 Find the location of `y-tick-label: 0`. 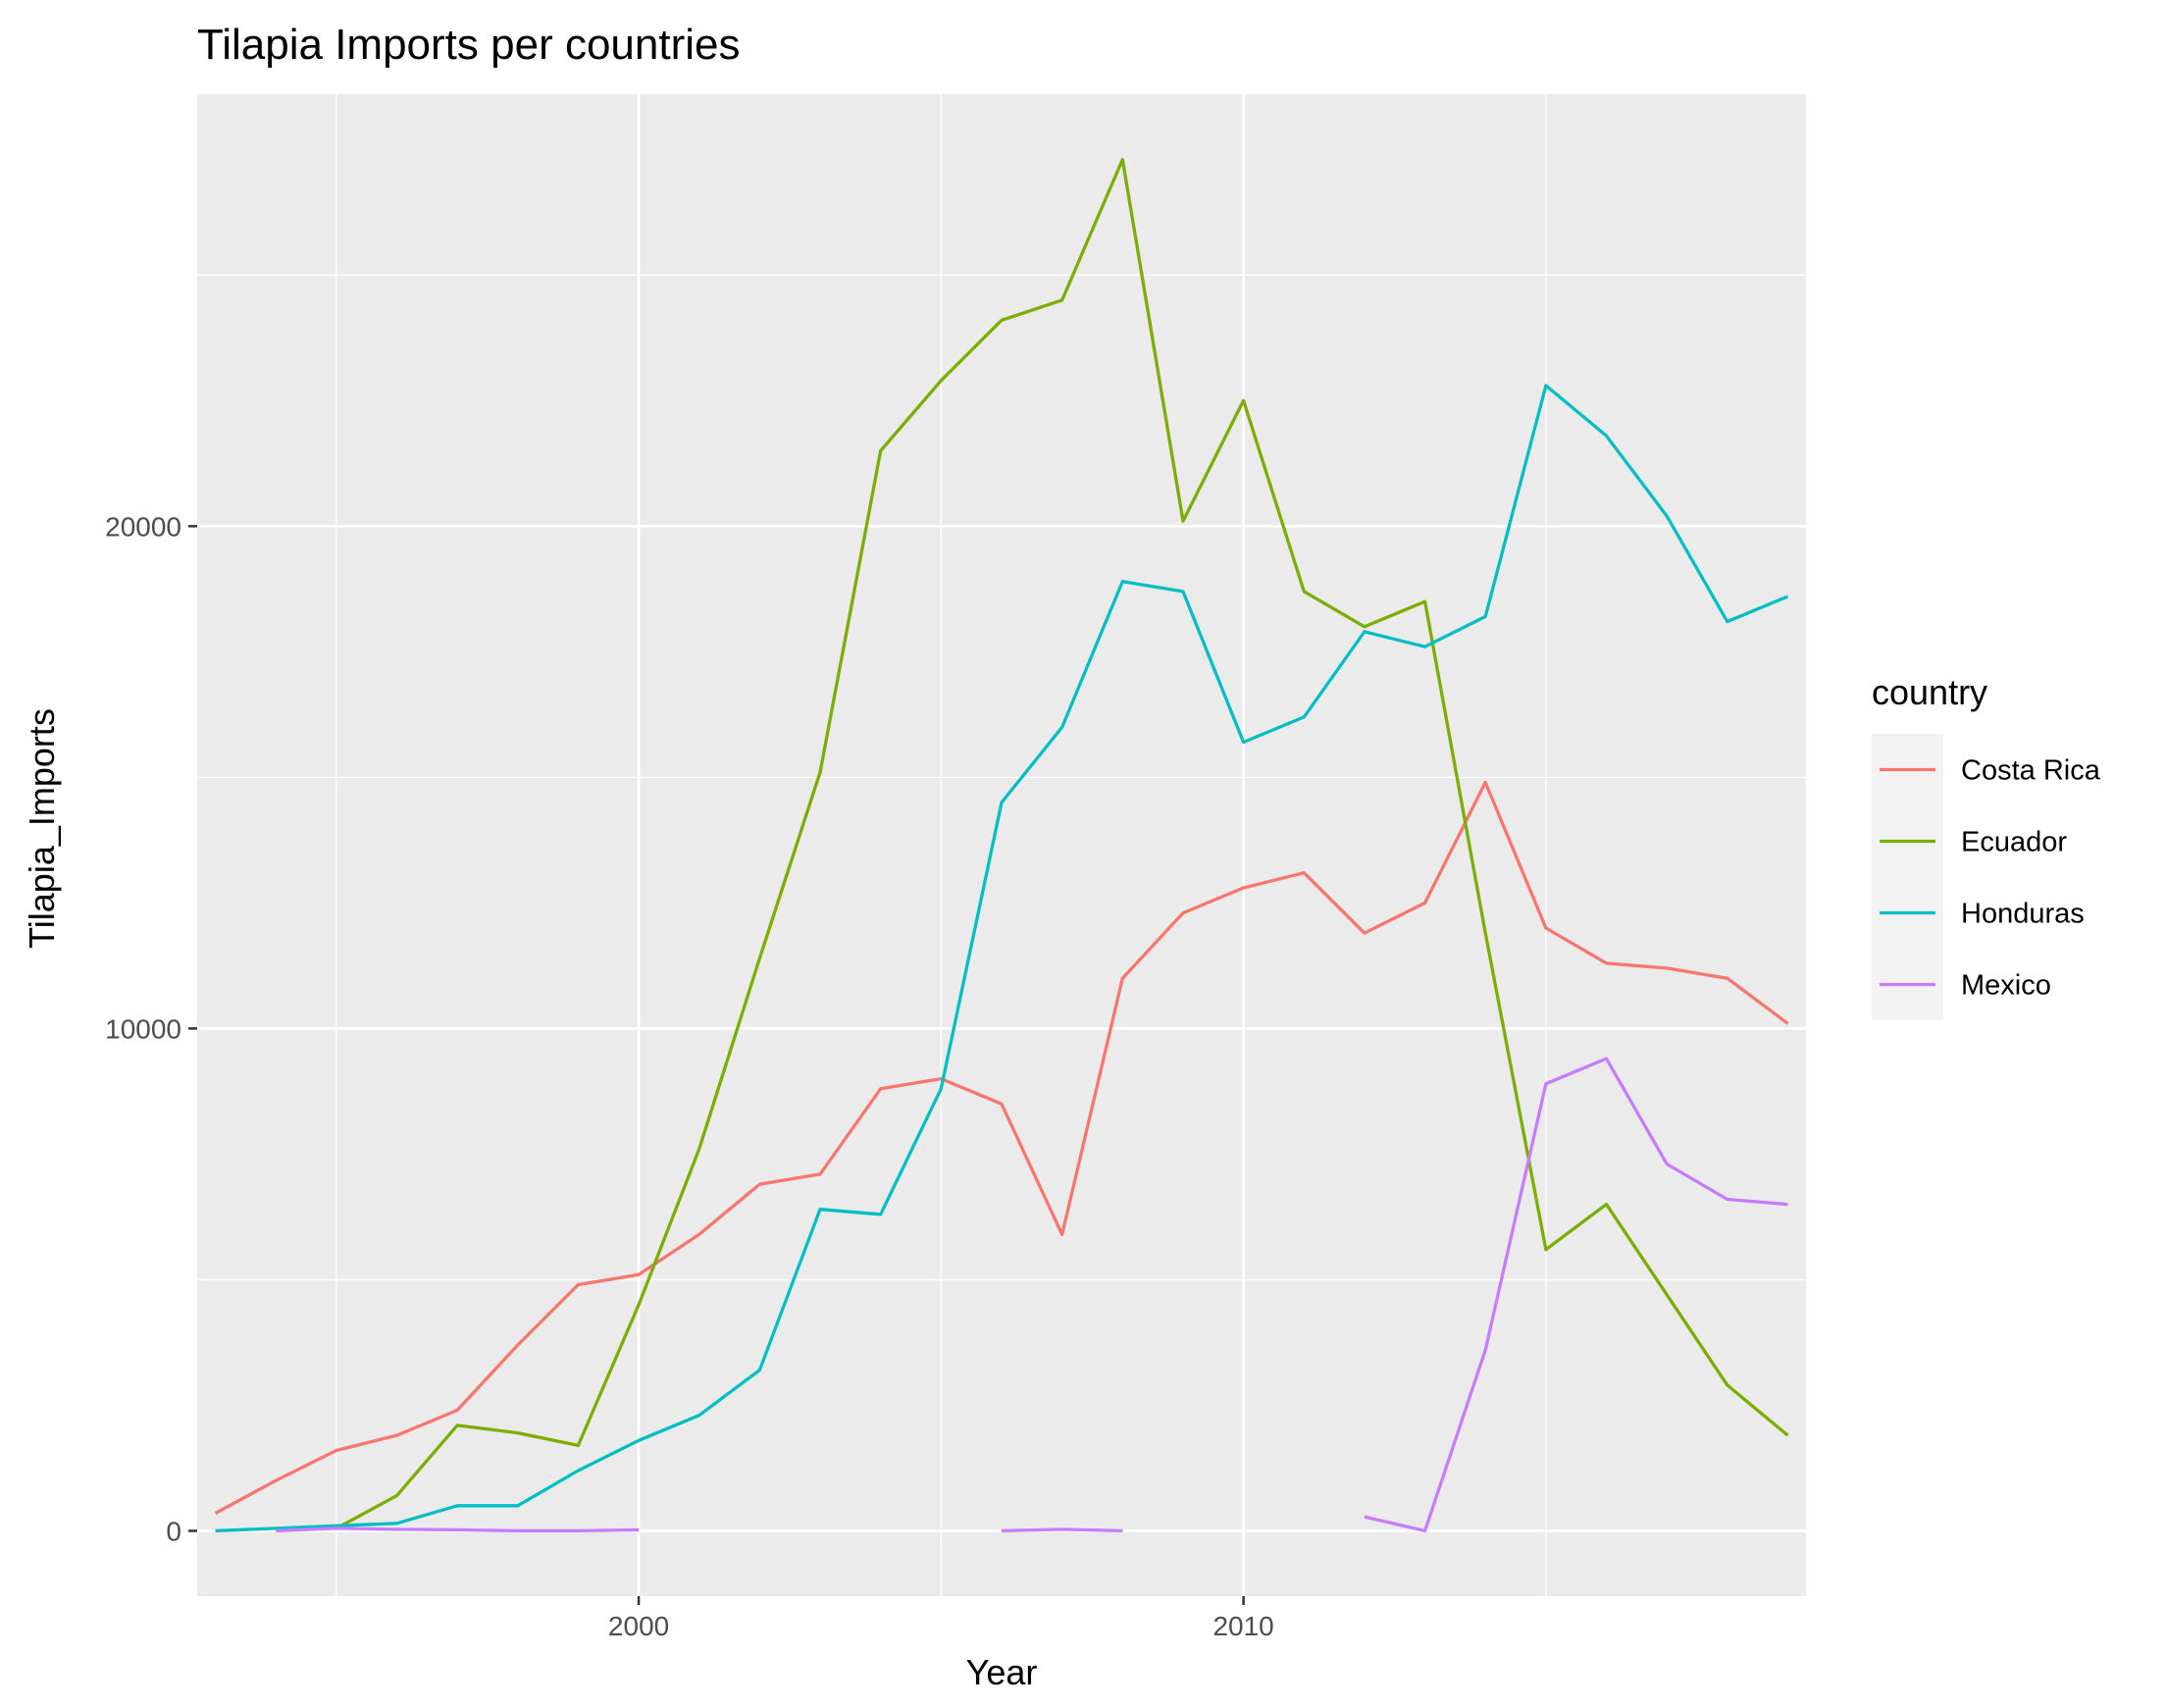

y-tick-label: 0 is located at coordinates (173, 1531).